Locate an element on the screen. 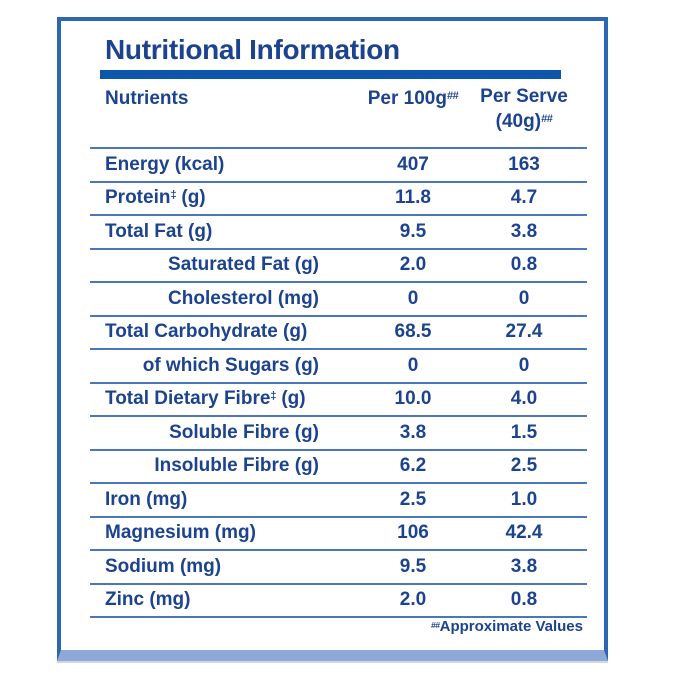  table-header: Nutrients Per 100g## Per Serve (40g)## is located at coordinates (338, 109).